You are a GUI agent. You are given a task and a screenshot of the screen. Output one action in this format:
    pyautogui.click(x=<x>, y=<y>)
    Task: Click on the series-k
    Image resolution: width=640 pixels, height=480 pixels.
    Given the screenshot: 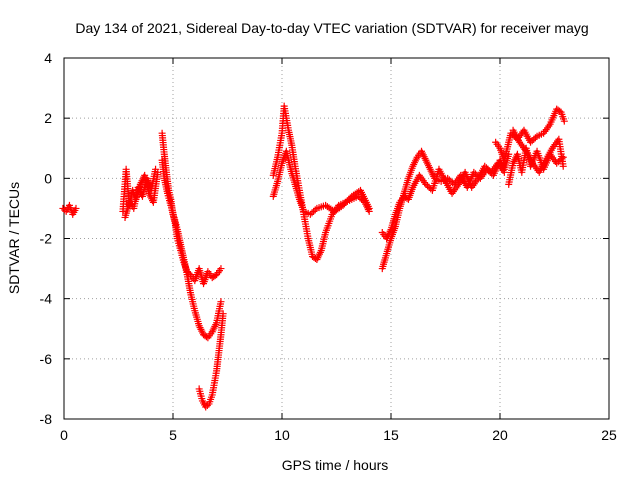 What is the action you would take?
    pyautogui.click(x=530, y=134)
    